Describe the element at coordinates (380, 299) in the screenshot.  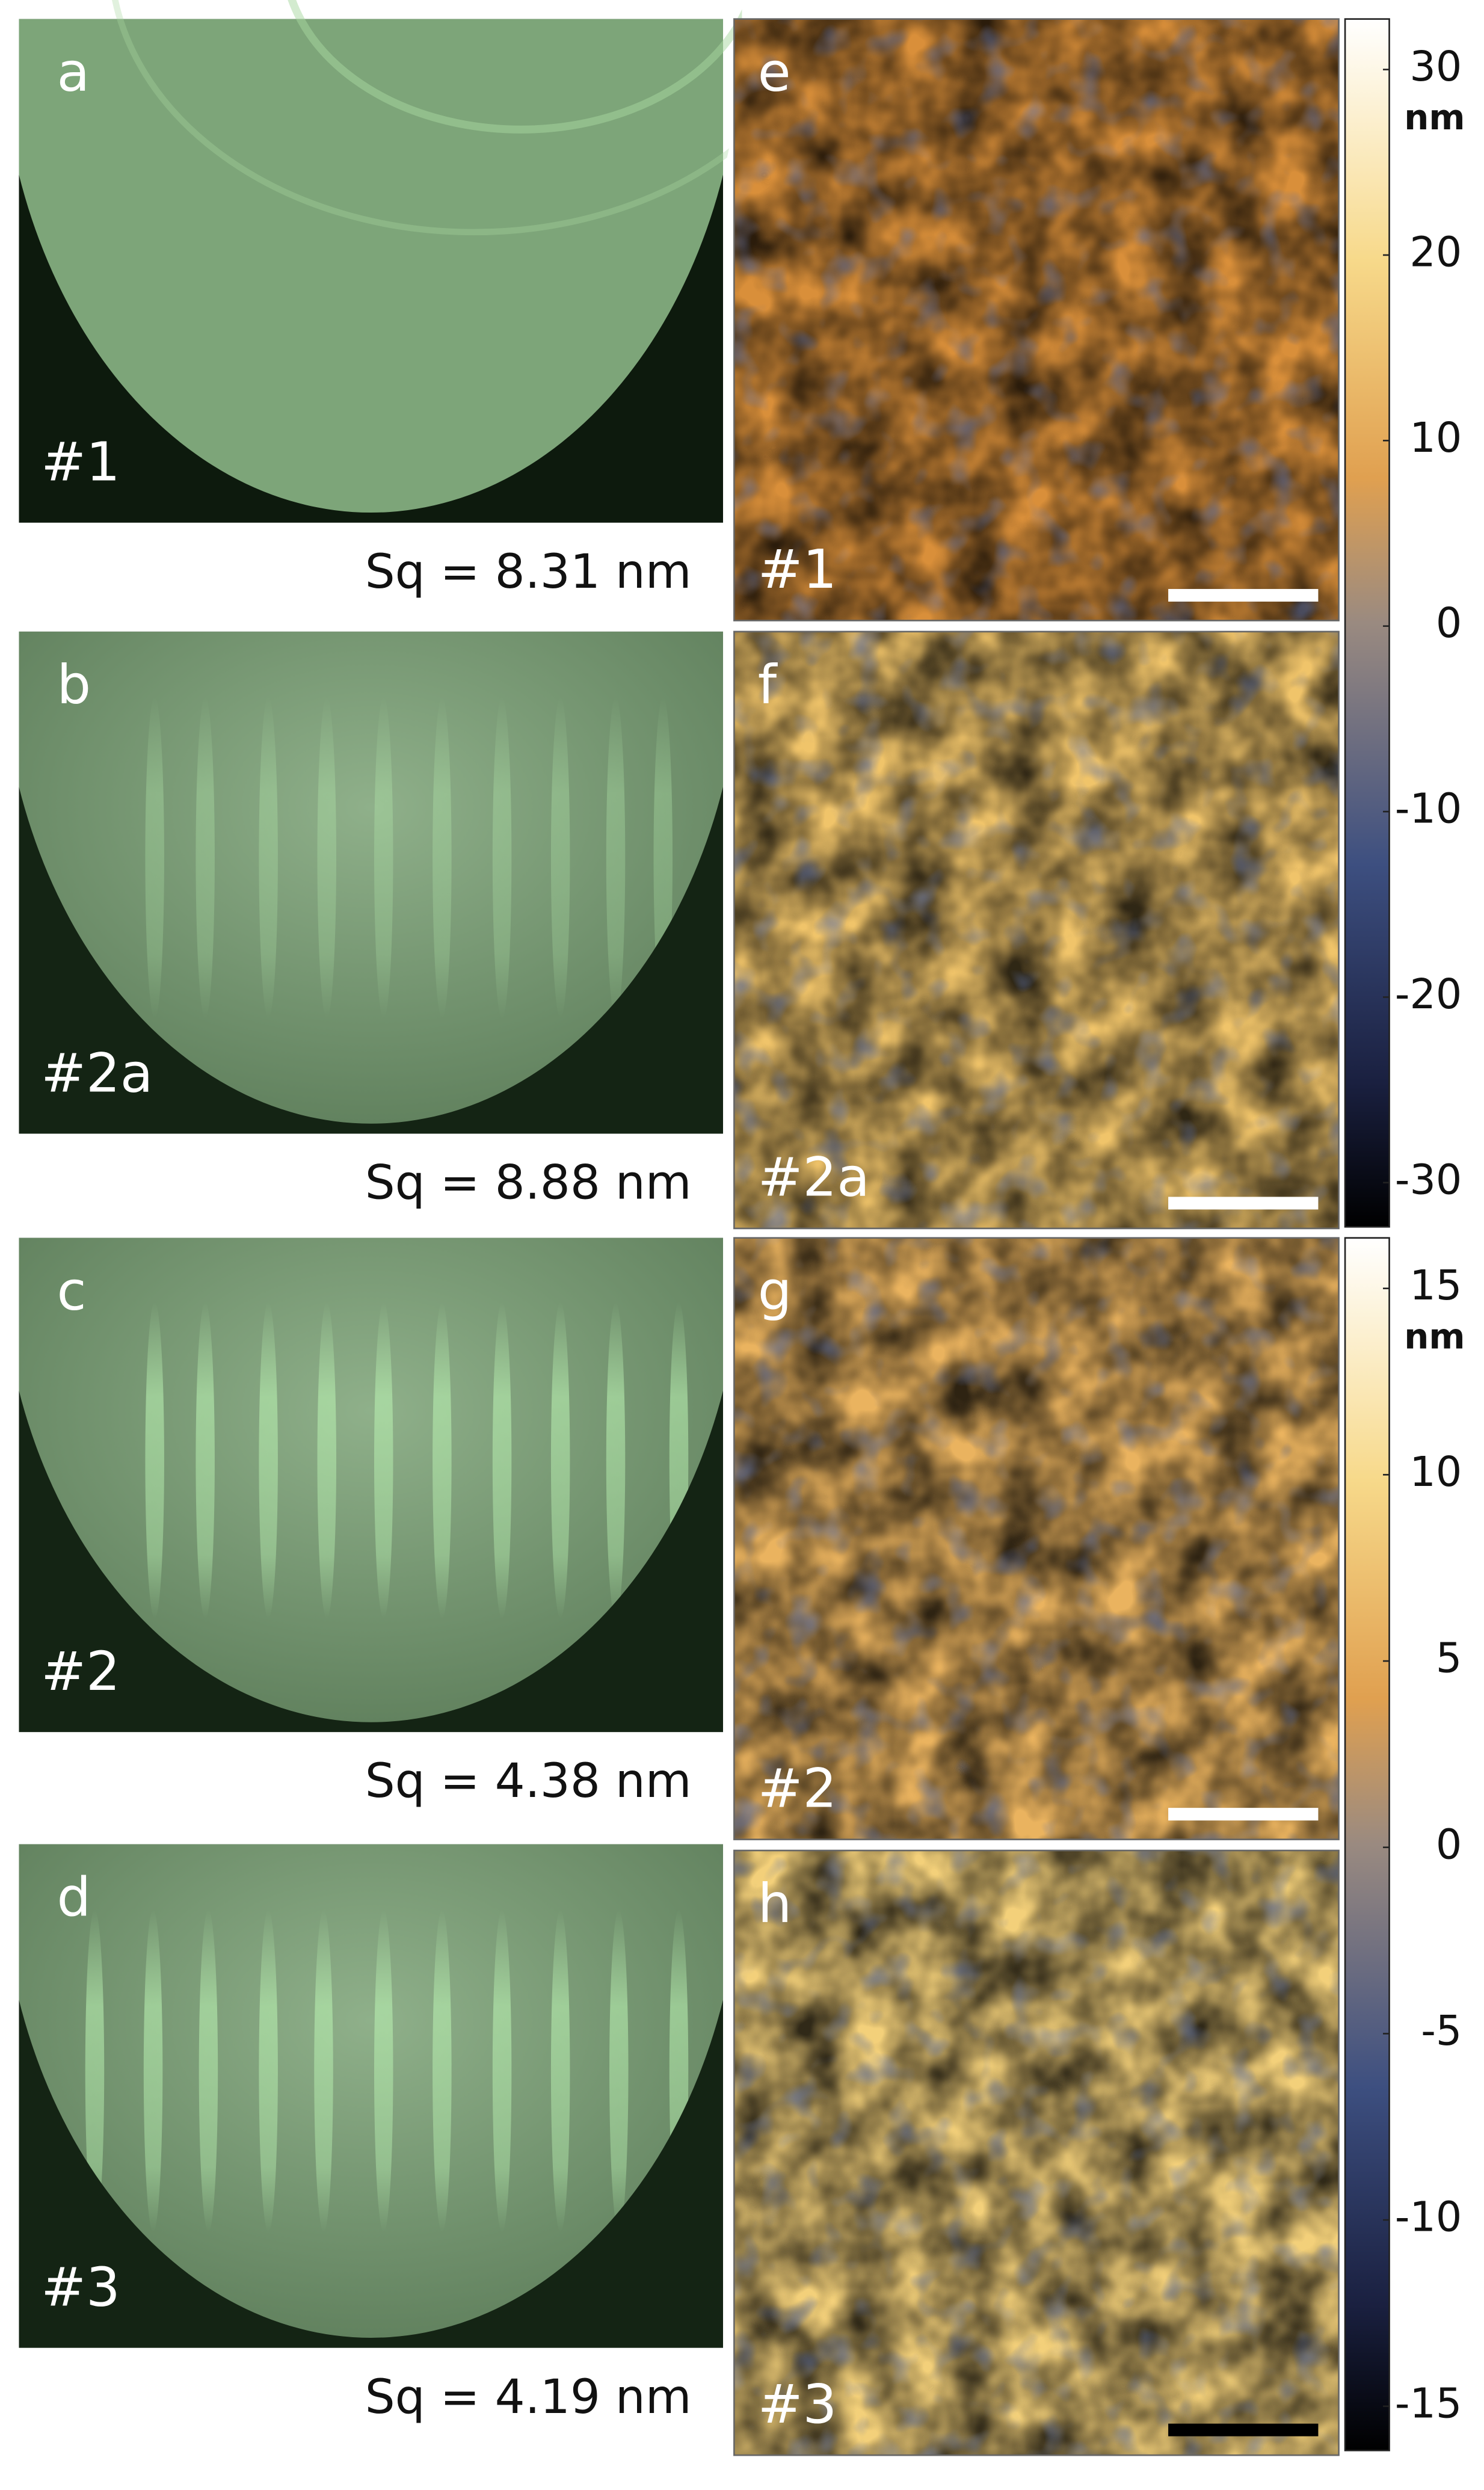
I see `rheed-panel: a #1 Sq = 8.31 nm` at that location.